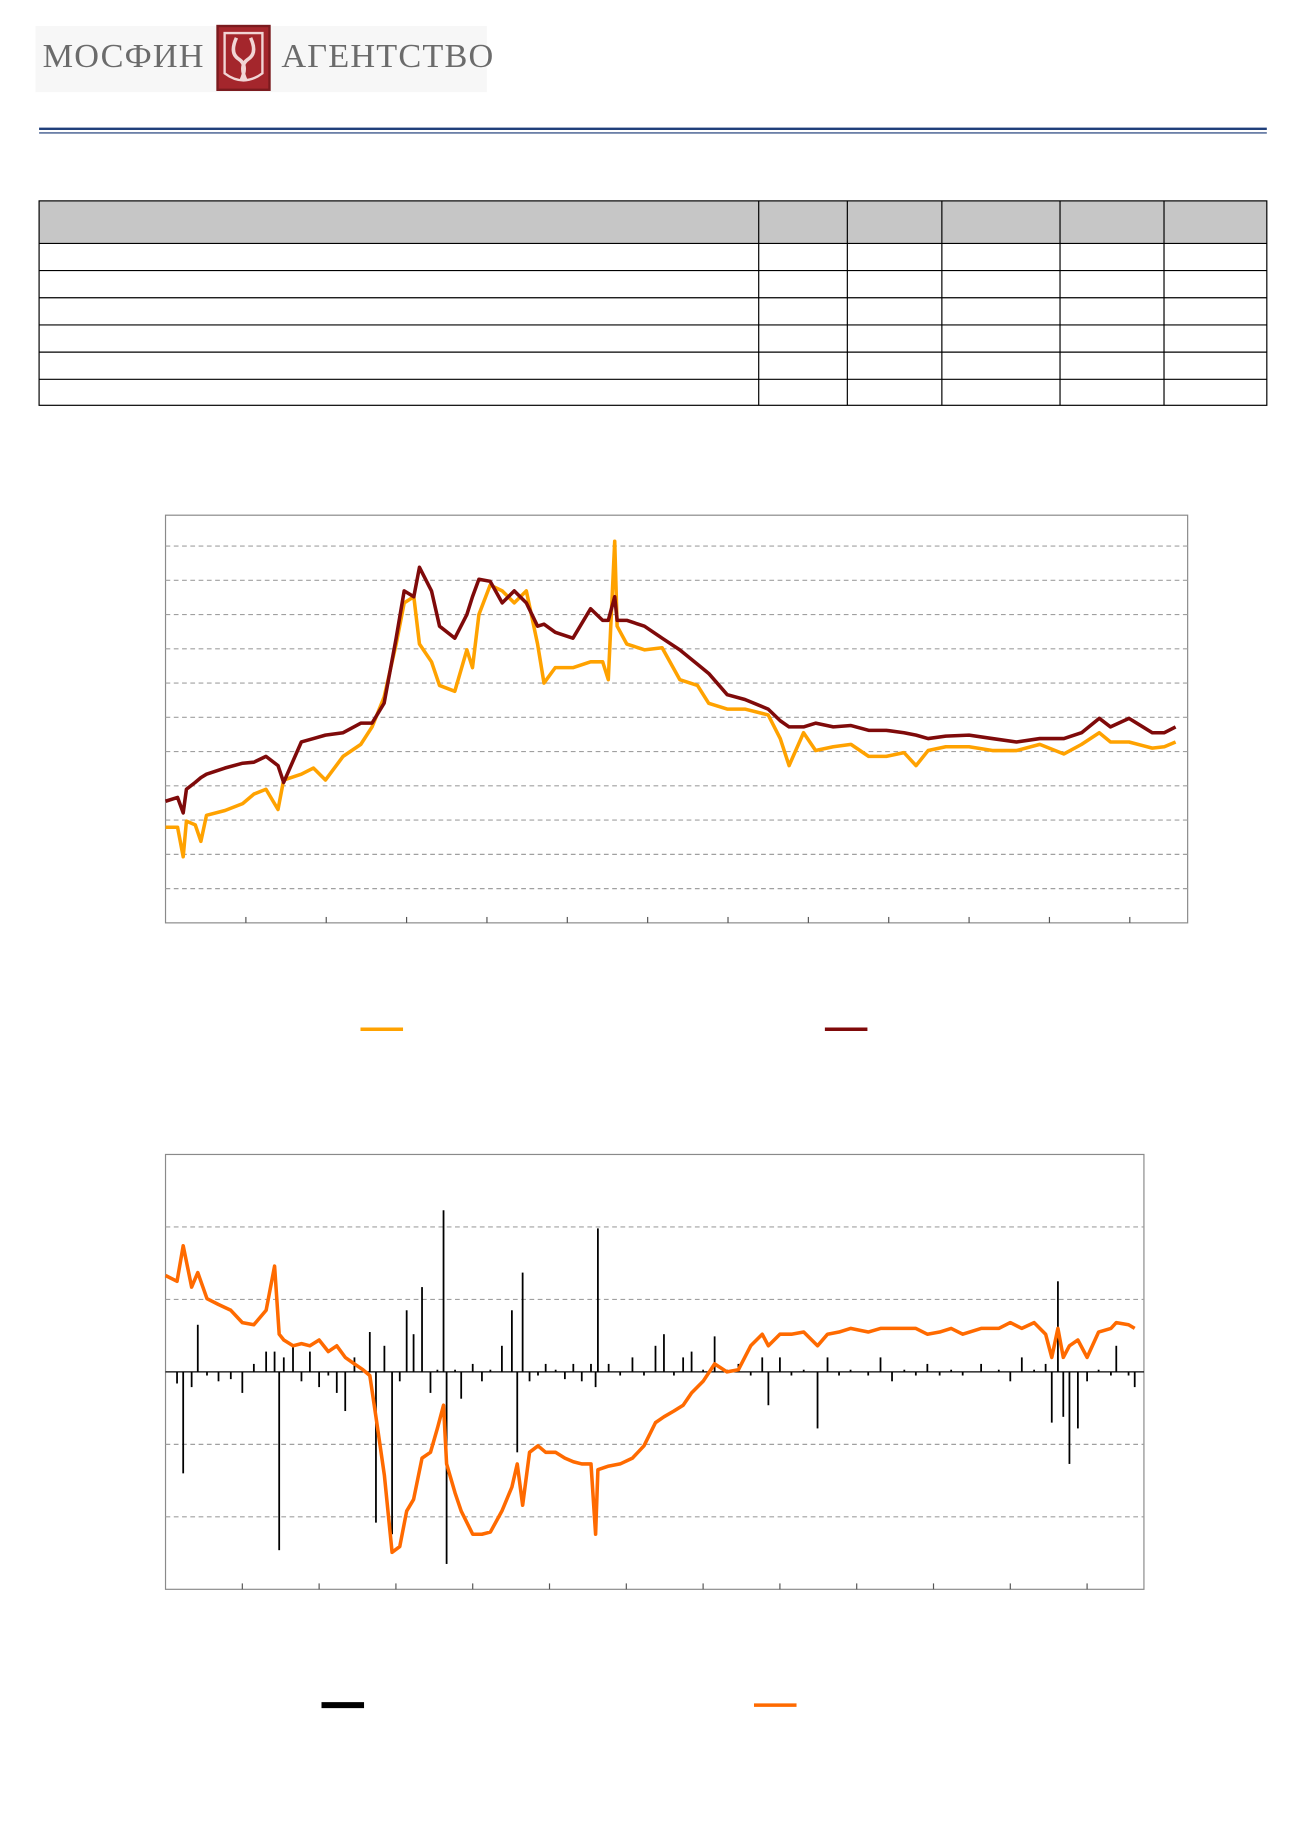  Describe the element at coordinates (653, 222) in the screenshot. I see `table-header` at that location.